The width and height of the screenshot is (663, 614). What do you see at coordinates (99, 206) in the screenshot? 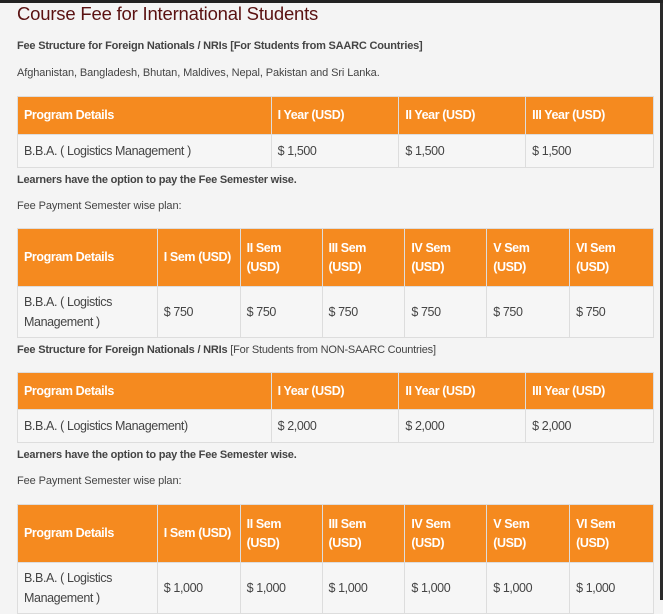
I see `saarc-plan-label: Fee Payment Semester wise plan:` at bounding box center [99, 206].